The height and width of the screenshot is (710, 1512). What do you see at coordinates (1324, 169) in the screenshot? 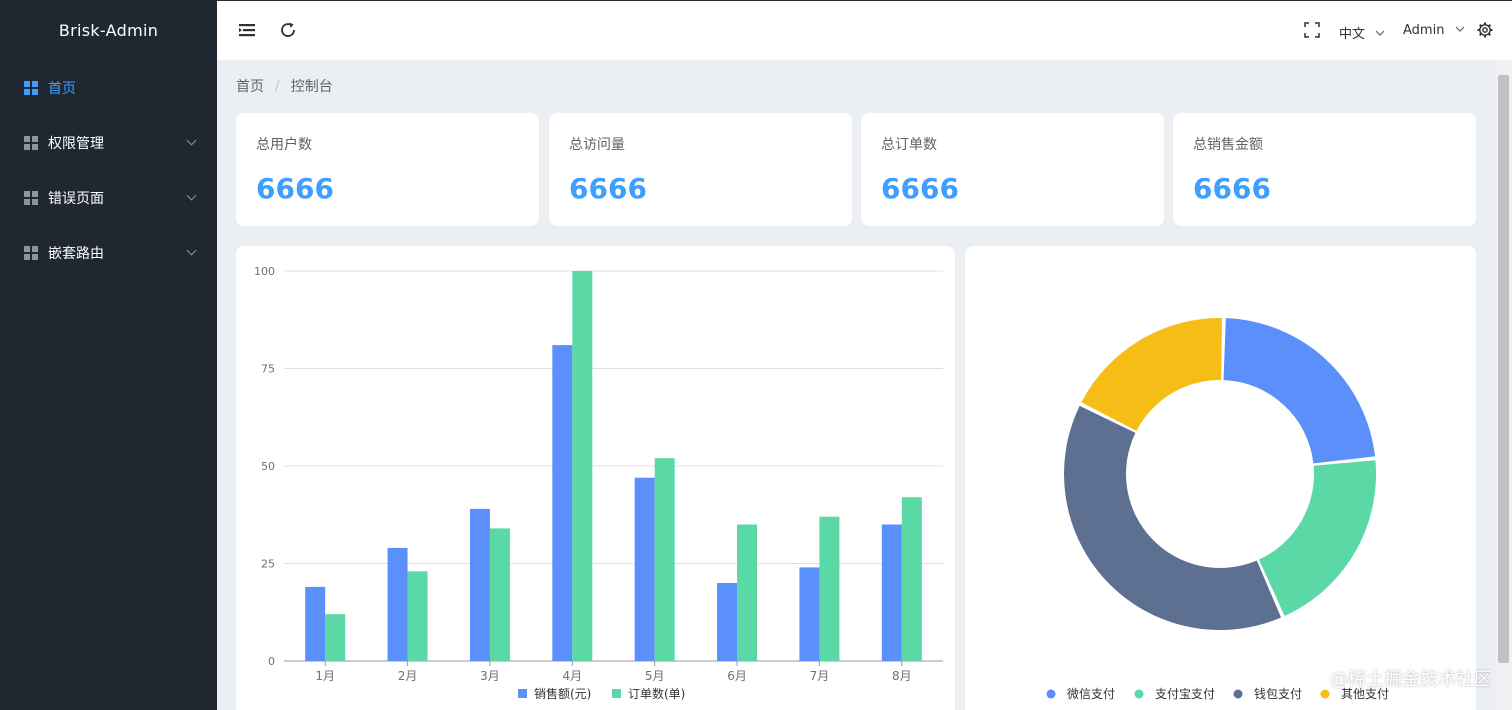
I see `stat-card-sales: 总销售金额 6666` at bounding box center [1324, 169].